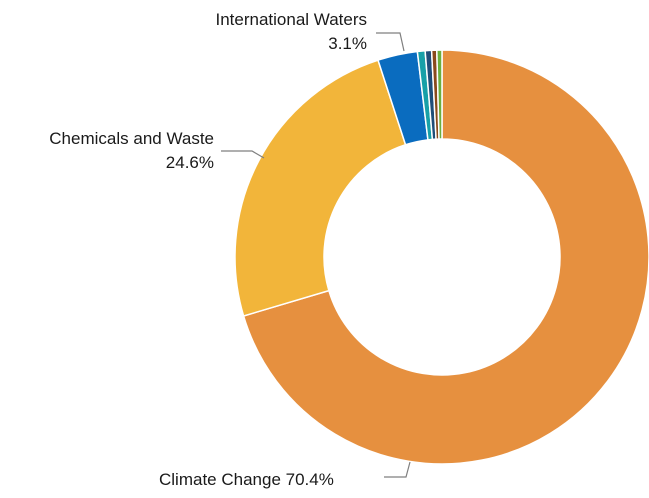 Image resolution: width=649 pixels, height=498 pixels. What do you see at coordinates (347, 43) in the screenshot?
I see `value-international-waters: 3.1%` at bounding box center [347, 43].